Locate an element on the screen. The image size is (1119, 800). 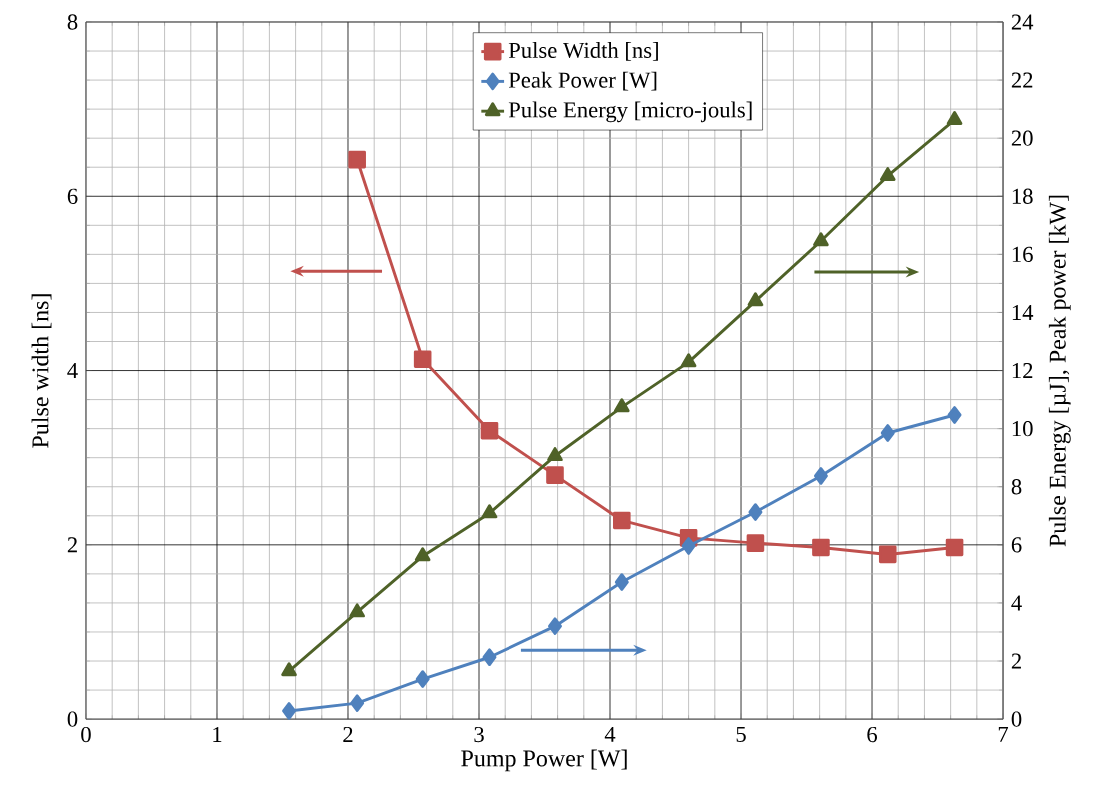
legend-label: Pulse Energy [micro-jouls] is located at coordinates (630, 112).